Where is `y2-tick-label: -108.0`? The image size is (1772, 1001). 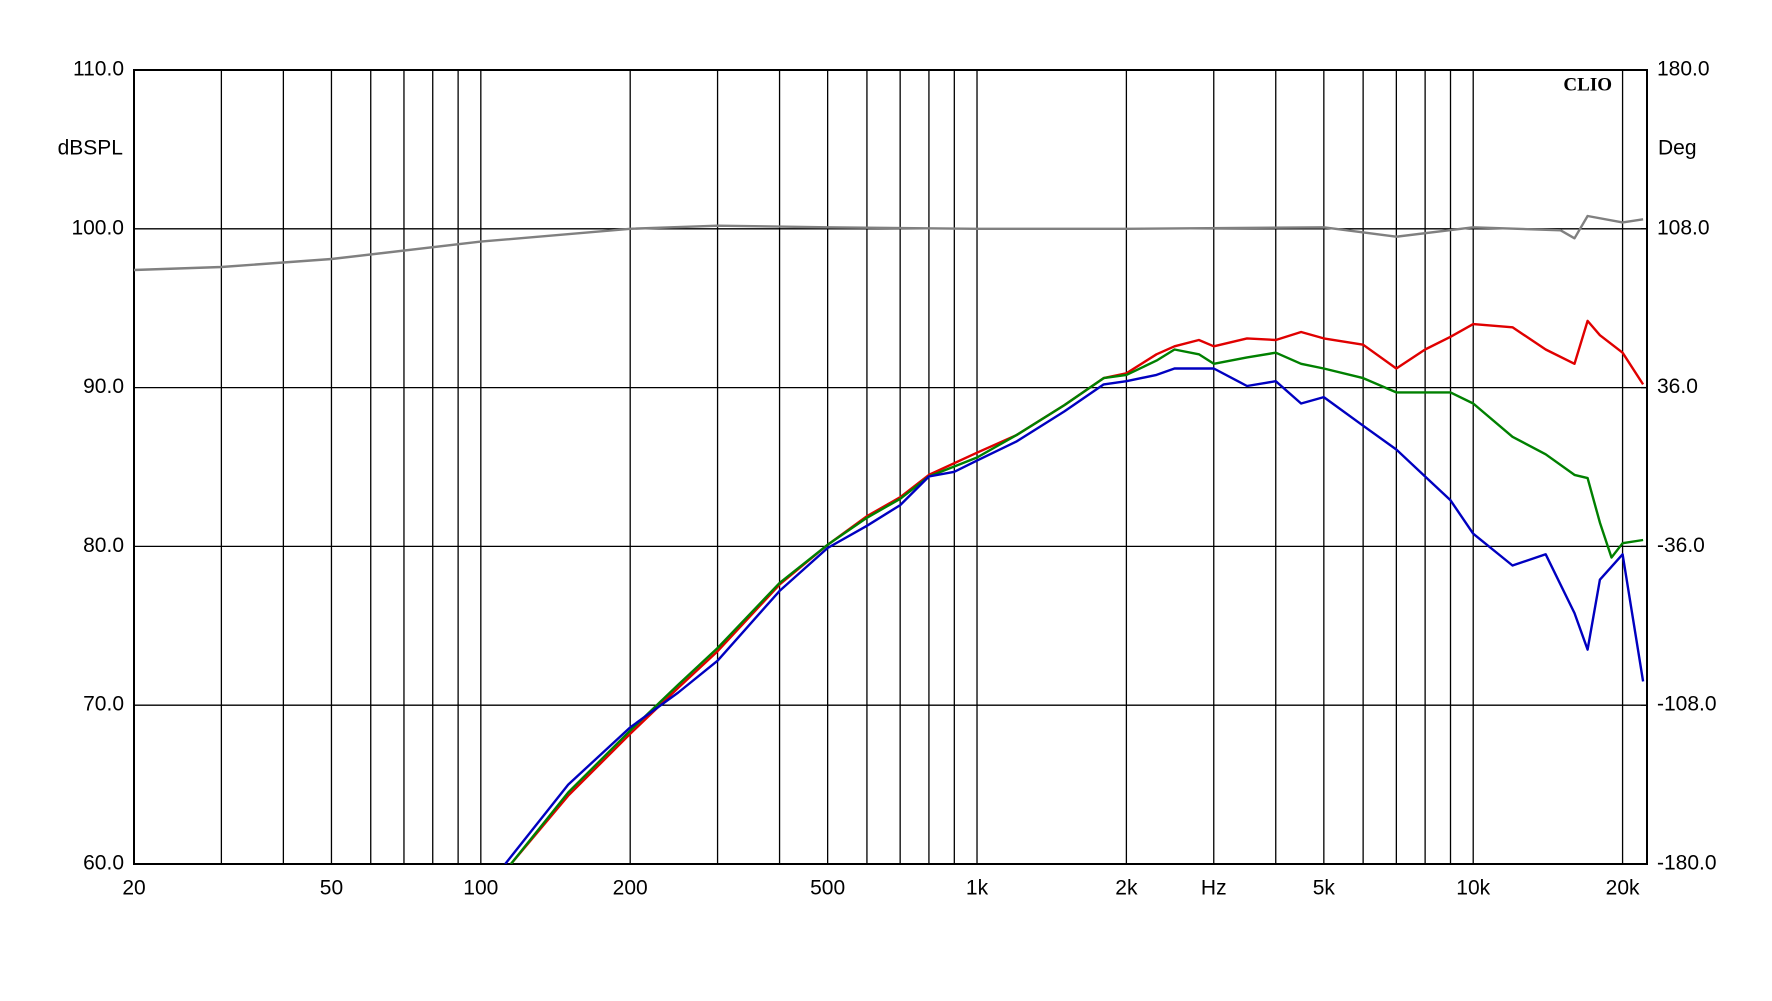
y2-tick-label: -108.0 is located at coordinates (1687, 704).